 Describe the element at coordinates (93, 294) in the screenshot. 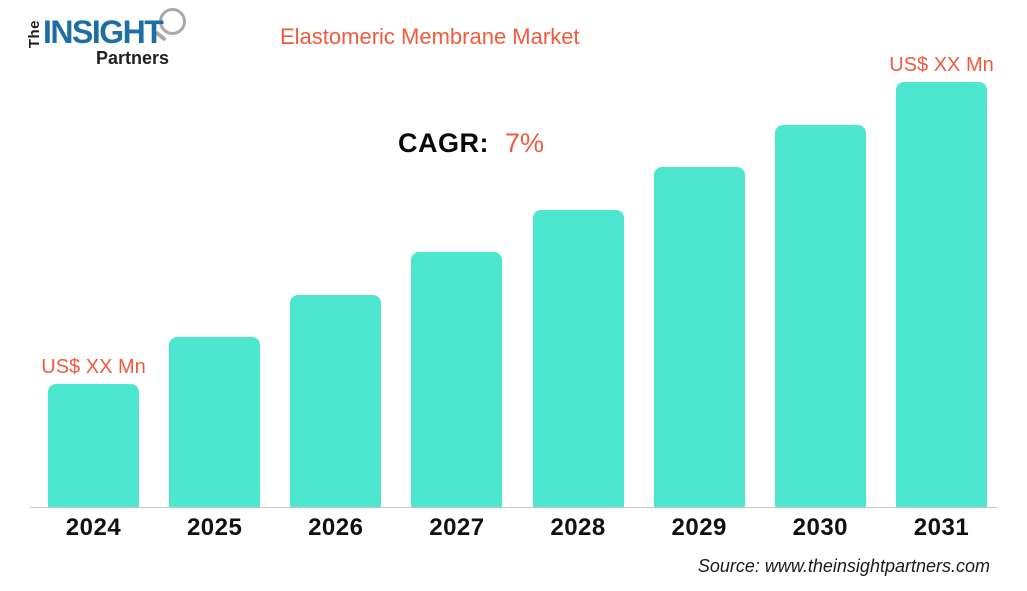

I see `bar-column-2024: US$ XX Mn` at that location.